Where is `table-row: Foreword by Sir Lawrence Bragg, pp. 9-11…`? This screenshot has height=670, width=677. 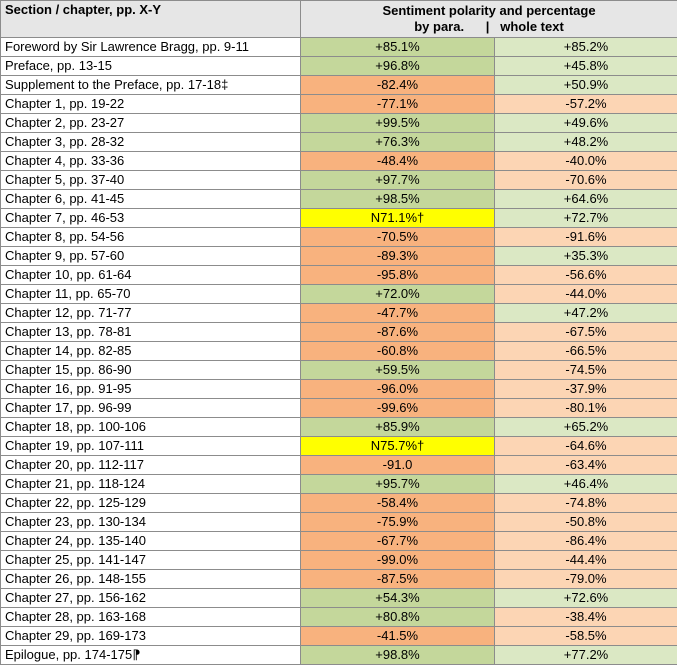 table-row: Foreword by Sir Lawrence Bragg, pp. 9-11… is located at coordinates (338, 47).